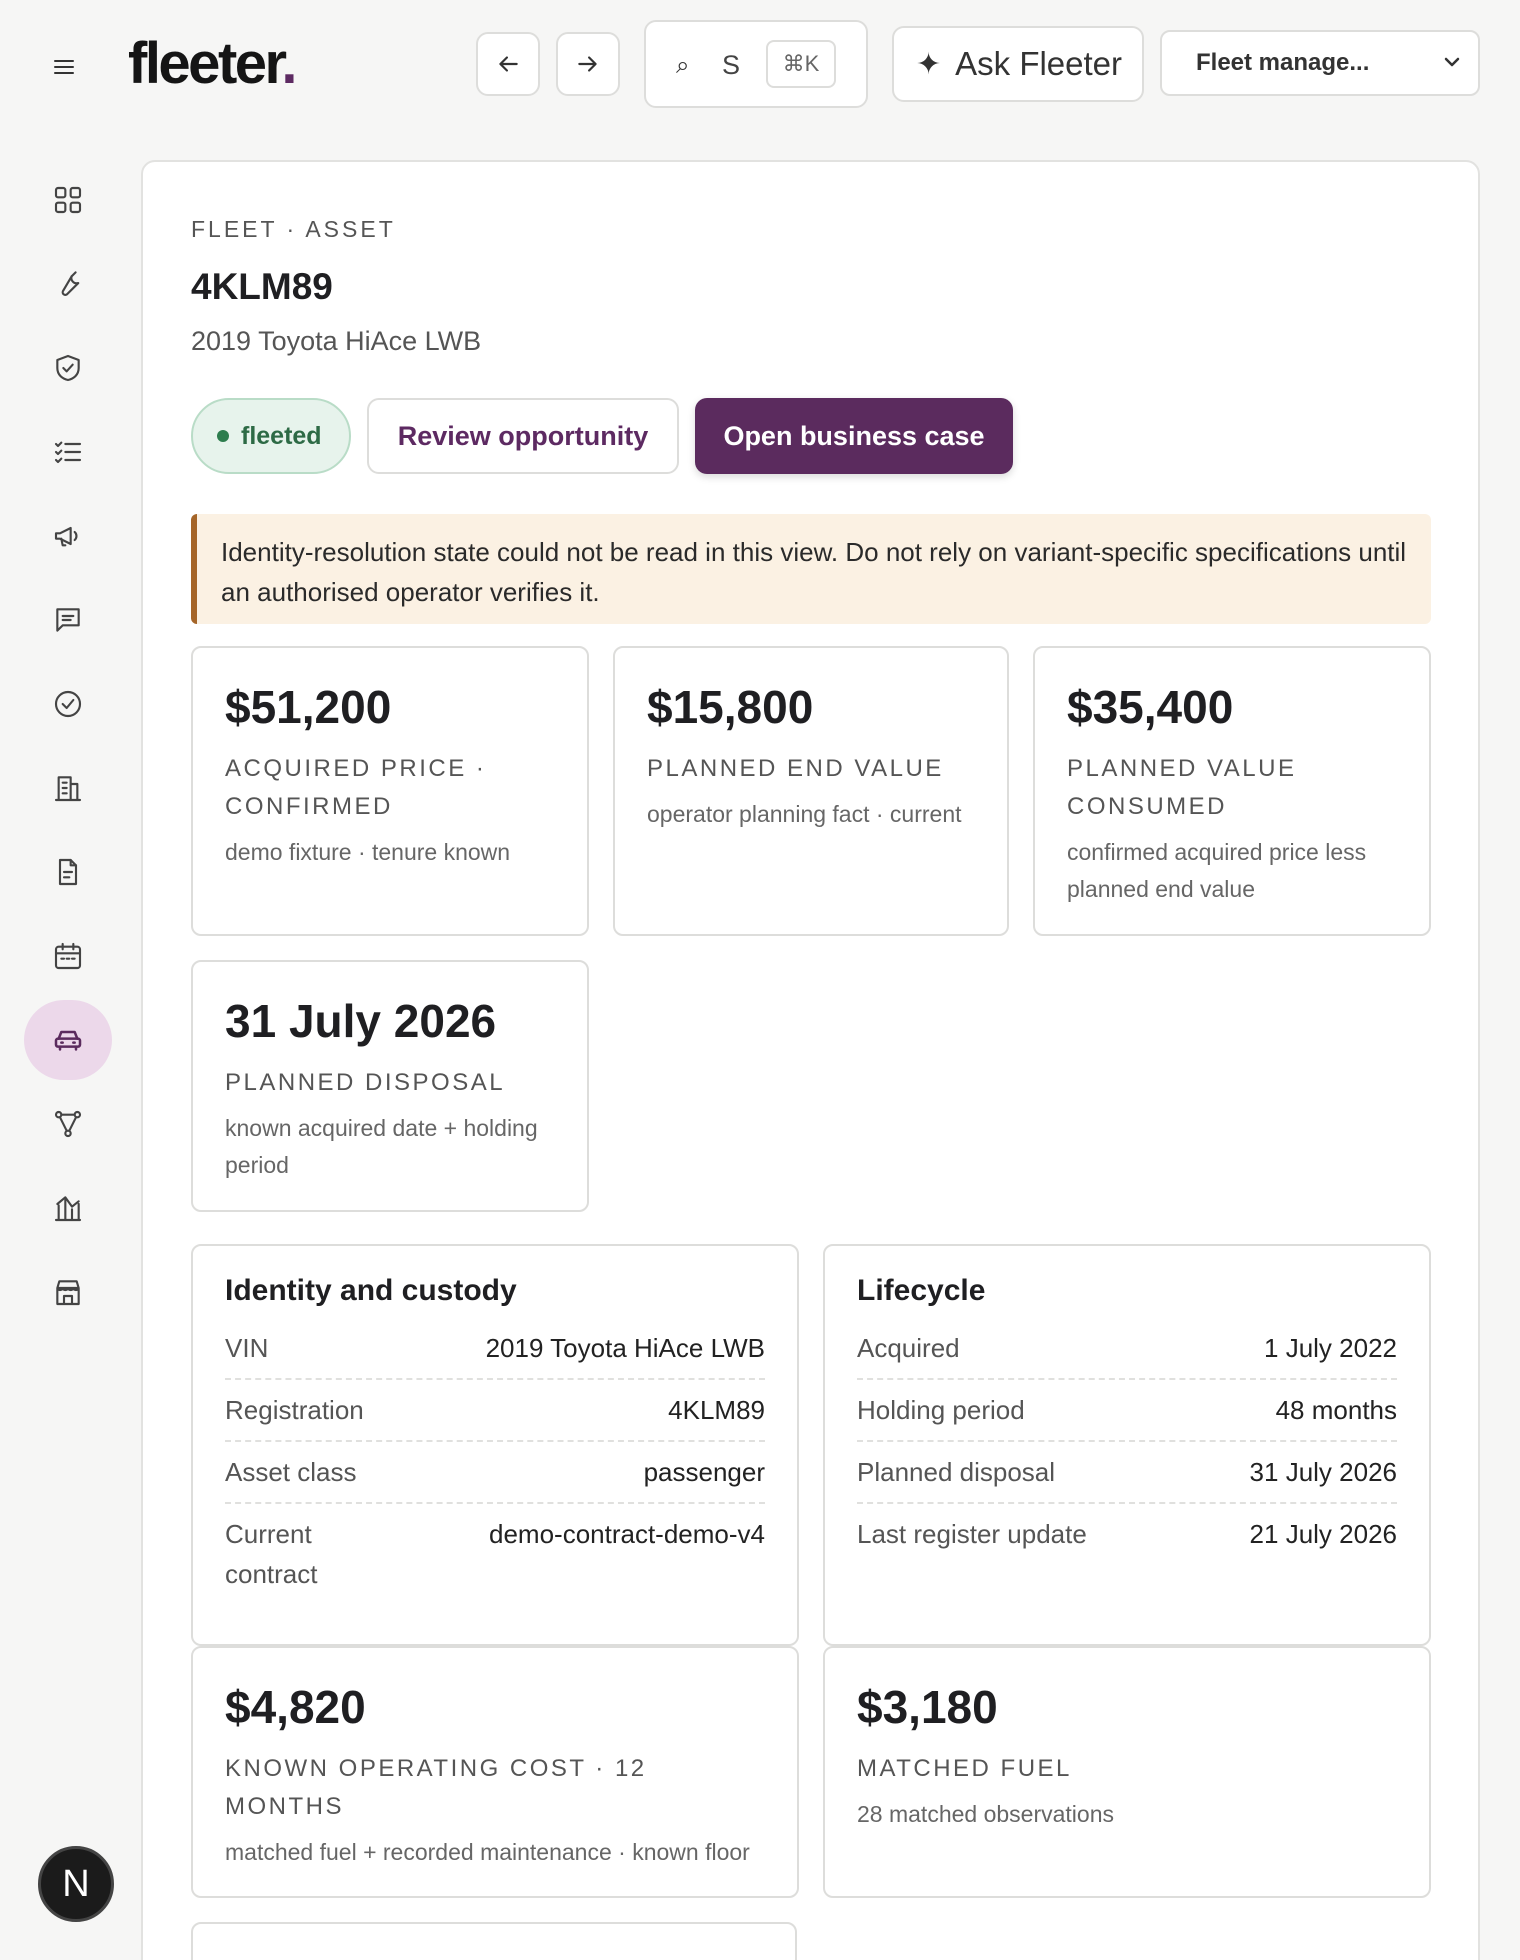  I want to click on sidebar-item-dashboard, so click(68, 200).